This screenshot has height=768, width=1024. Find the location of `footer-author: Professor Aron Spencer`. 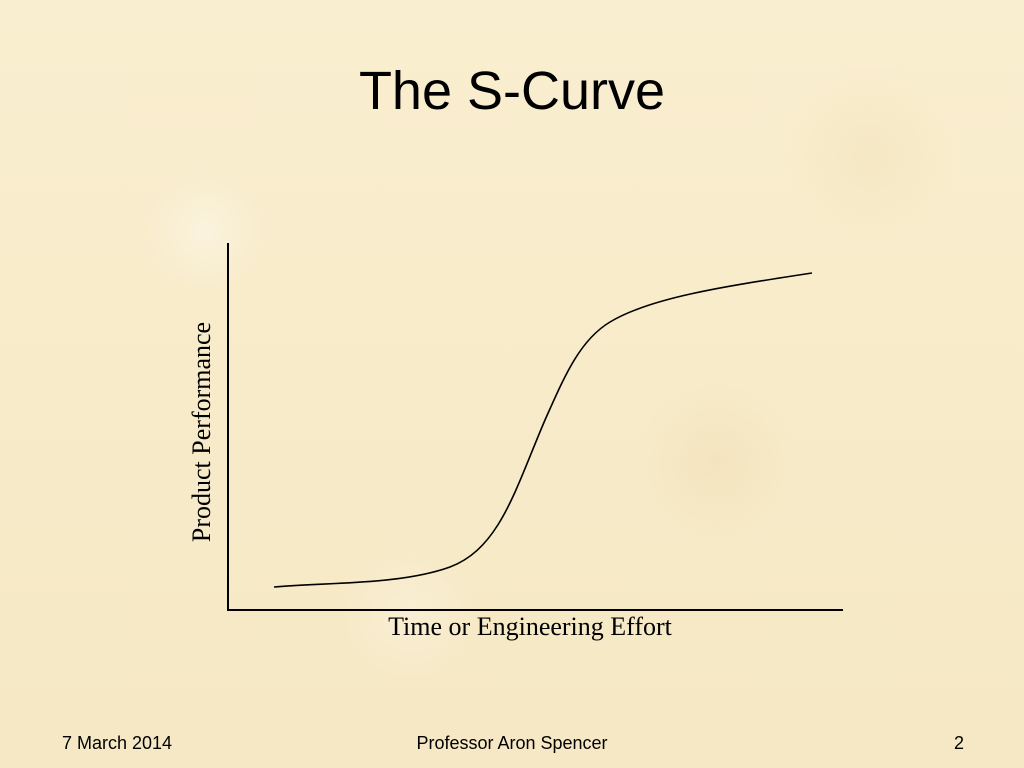

footer-author: Professor Aron Spencer is located at coordinates (512, 743).